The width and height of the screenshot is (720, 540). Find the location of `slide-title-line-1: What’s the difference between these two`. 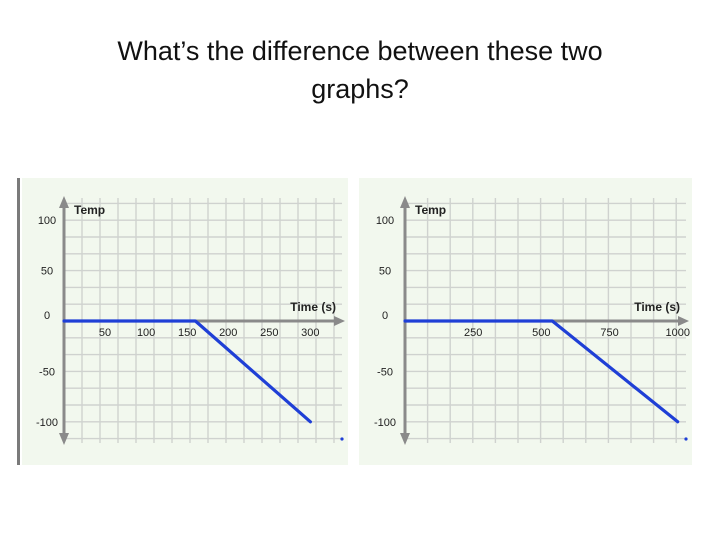

slide-title-line-1: What’s the difference between these two is located at coordinates (360, 51).